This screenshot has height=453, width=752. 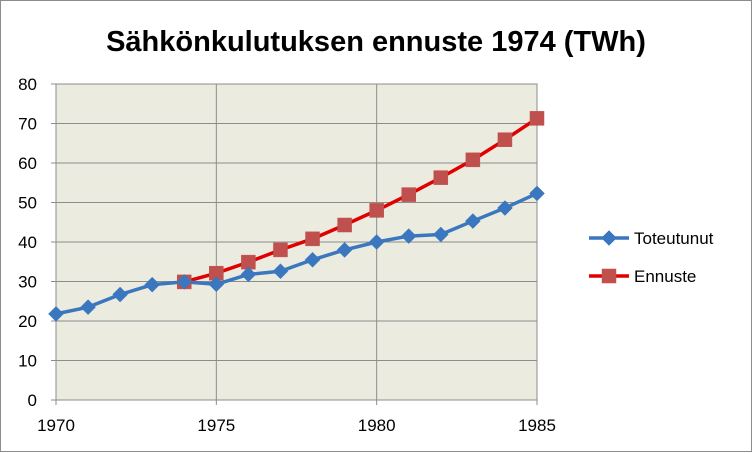 What do you see at coordinates (27, 84) in the screenshot?
I see `y-tick-label: 80` at bounding box center [27, 84].